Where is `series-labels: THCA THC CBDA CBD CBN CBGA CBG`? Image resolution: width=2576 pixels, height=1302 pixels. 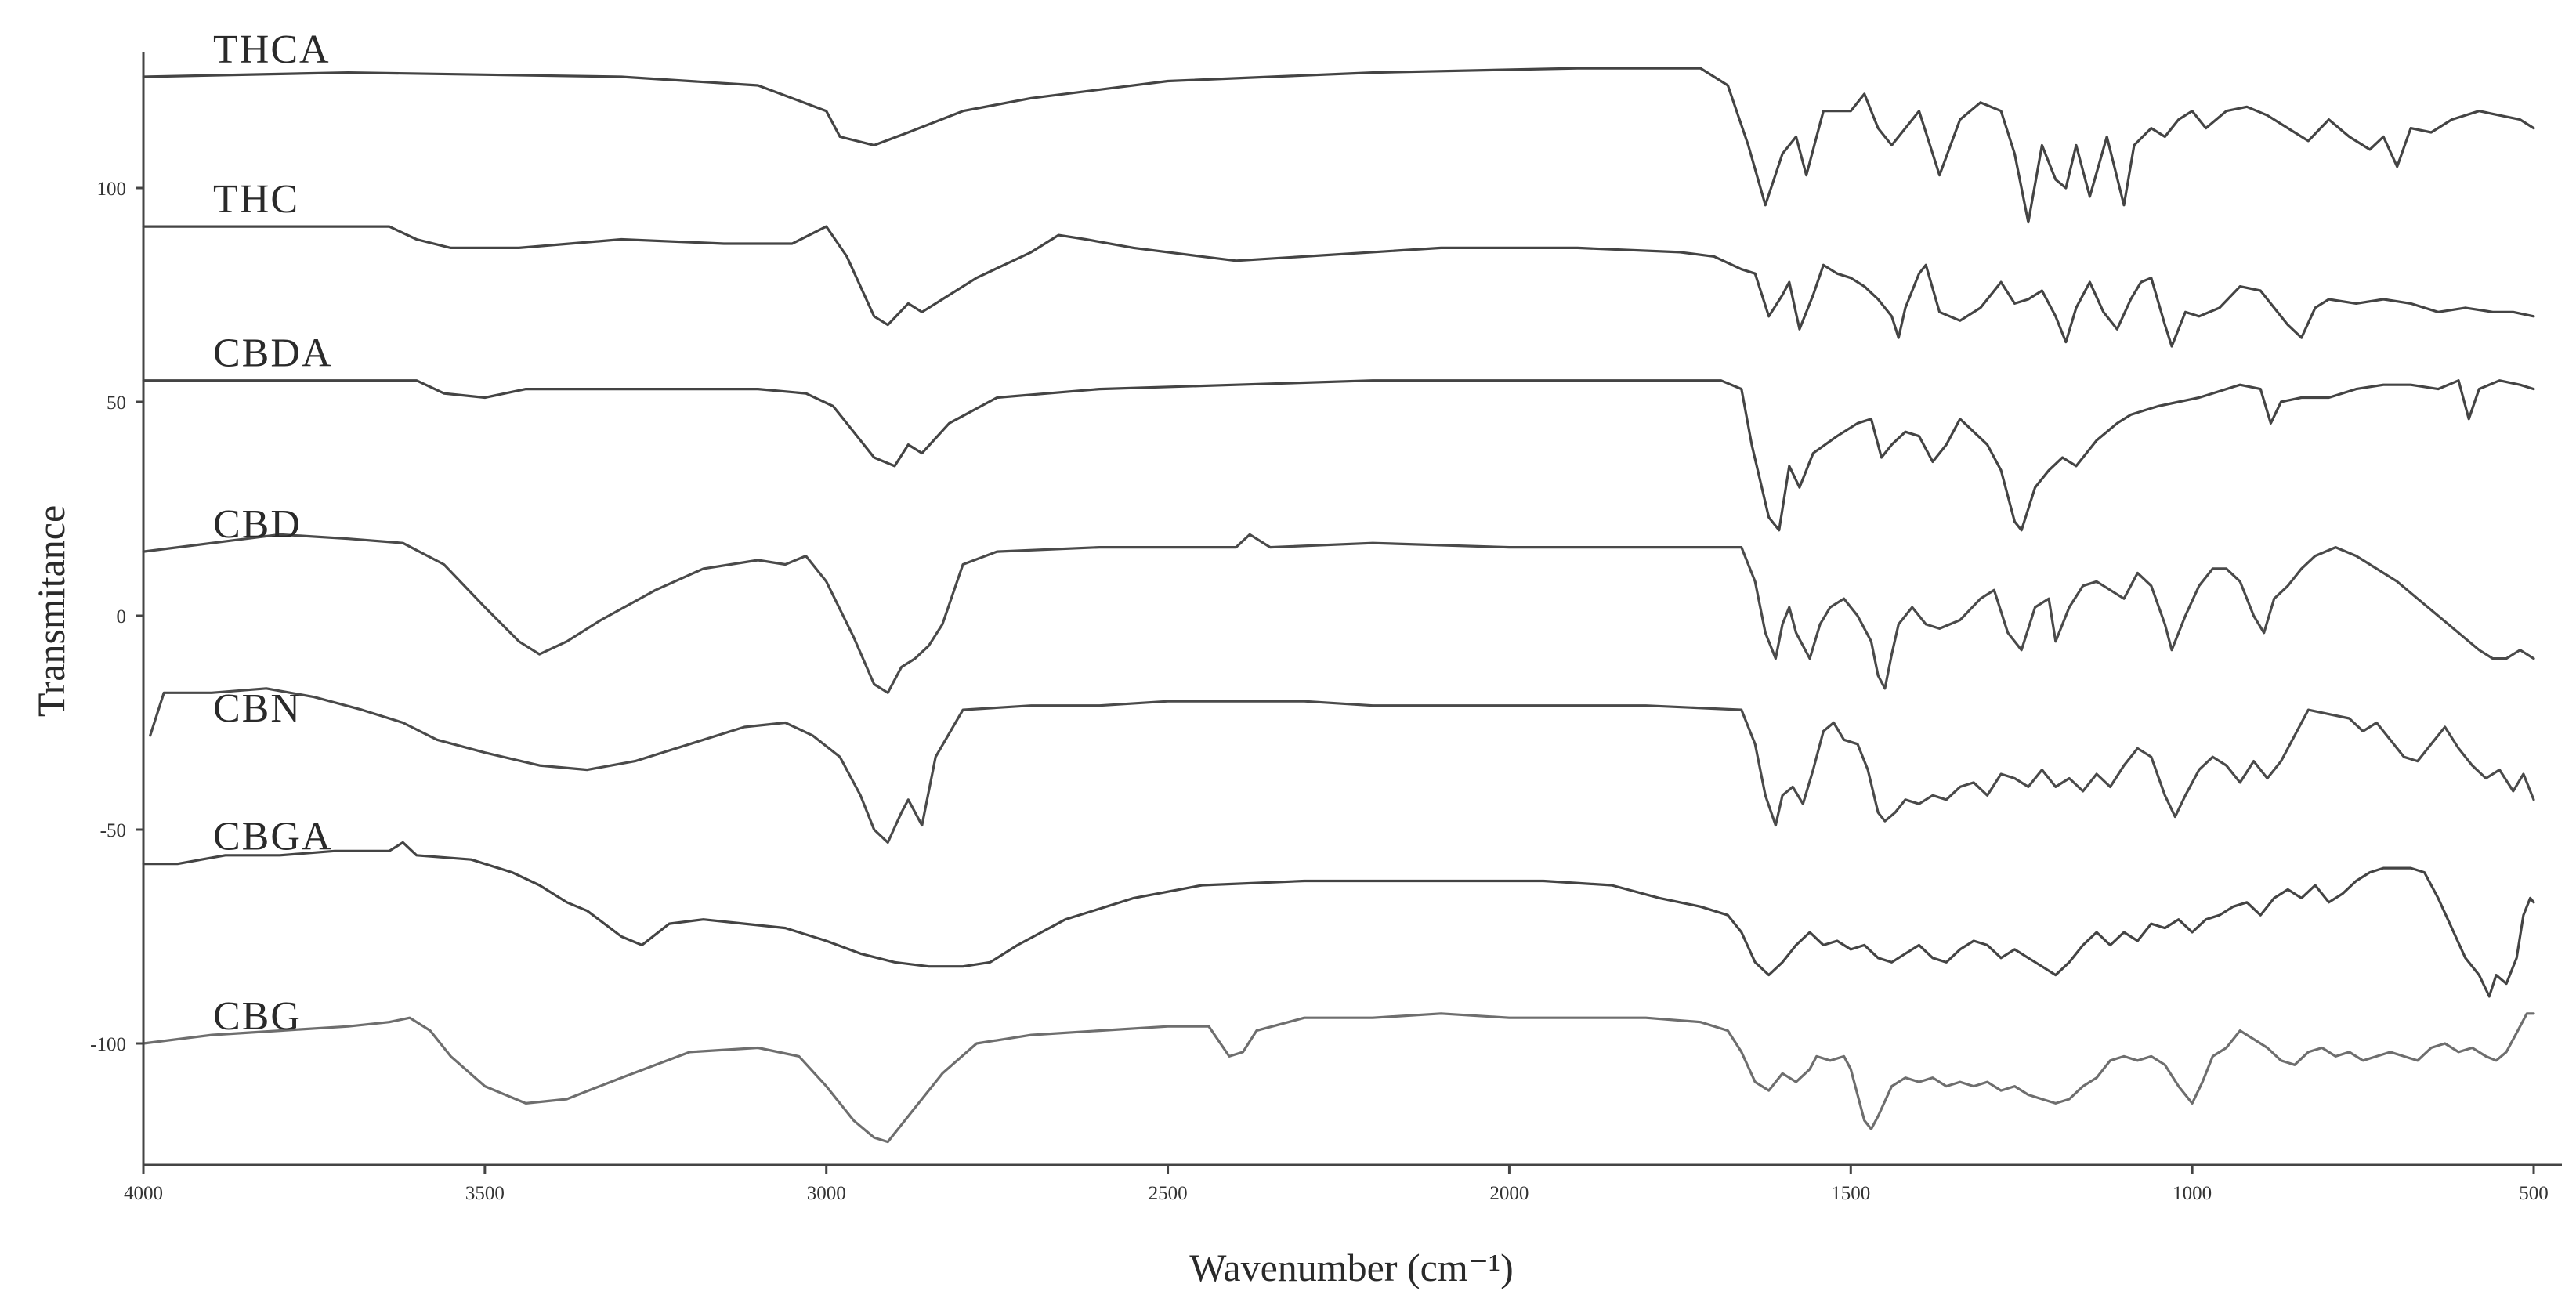
series-labels: THCA THC CBDA CBD CBN CBGA CBG is located at coordinates (272, 533).